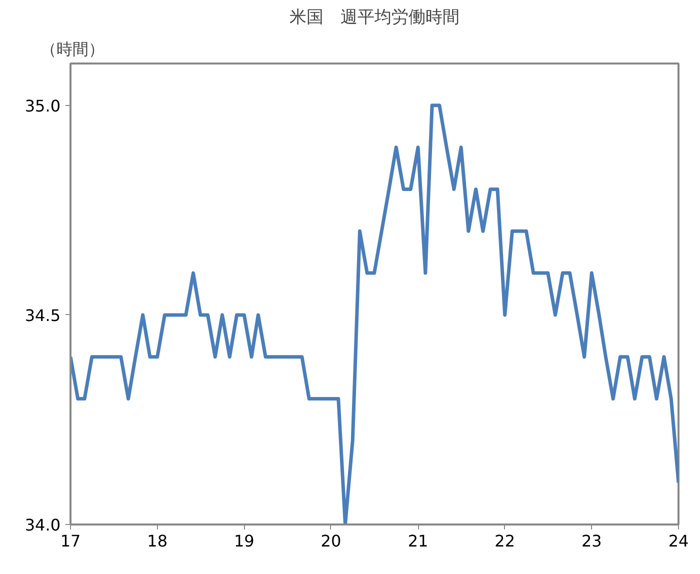 The height and width of the screenshot is (574, 700). What do you see at coordinates (42, 315) in the screenshot?
I see `y-tick-label: 34.5` at bounding box center [42, 315].